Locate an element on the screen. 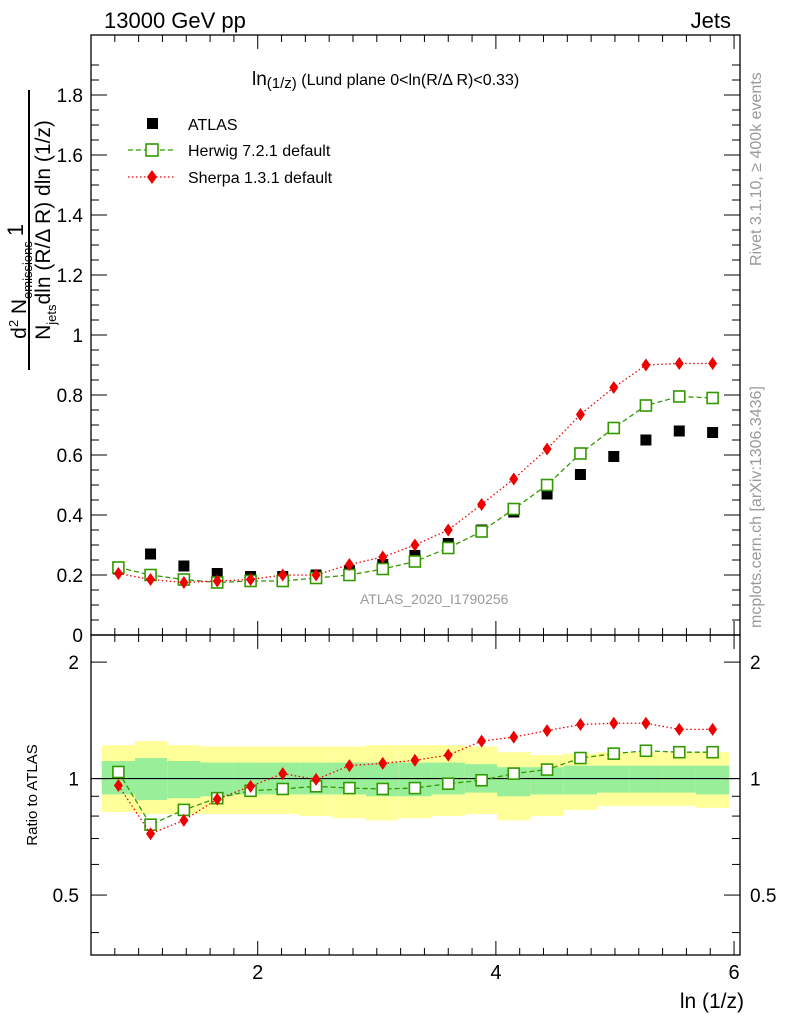 The height and width of the screenshot is (1024, 786). legend-entry-atlas: ATLAS is located at coordinates (192, 125).